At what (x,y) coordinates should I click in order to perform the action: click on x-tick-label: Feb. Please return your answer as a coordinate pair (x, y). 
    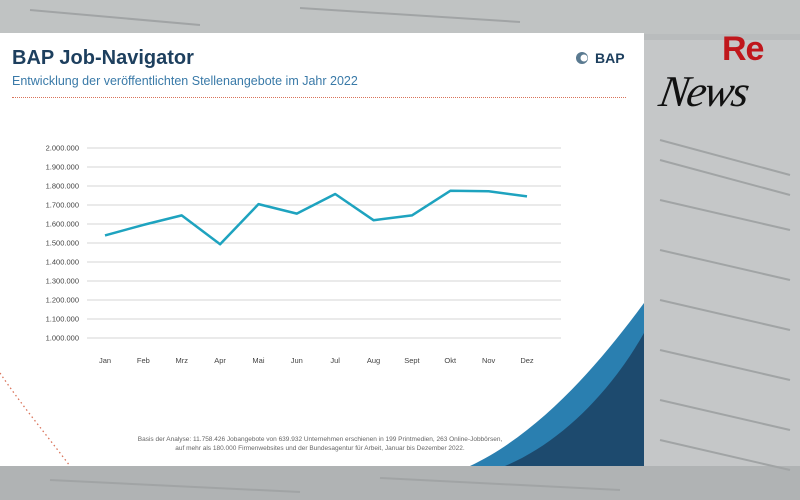
    Looking at the image, I should click on (143, 360).